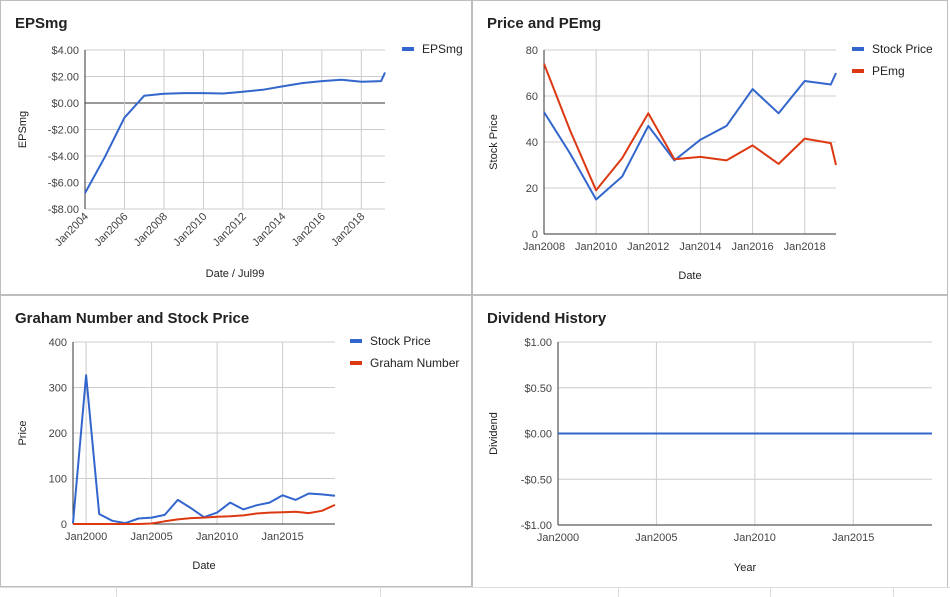 The height and width of the screenshot is (597, 950). What do you see at coordinates (494, 433) in the screenshot?
I see `y-axis-label: Dividend` at bounding box center [494, 433].